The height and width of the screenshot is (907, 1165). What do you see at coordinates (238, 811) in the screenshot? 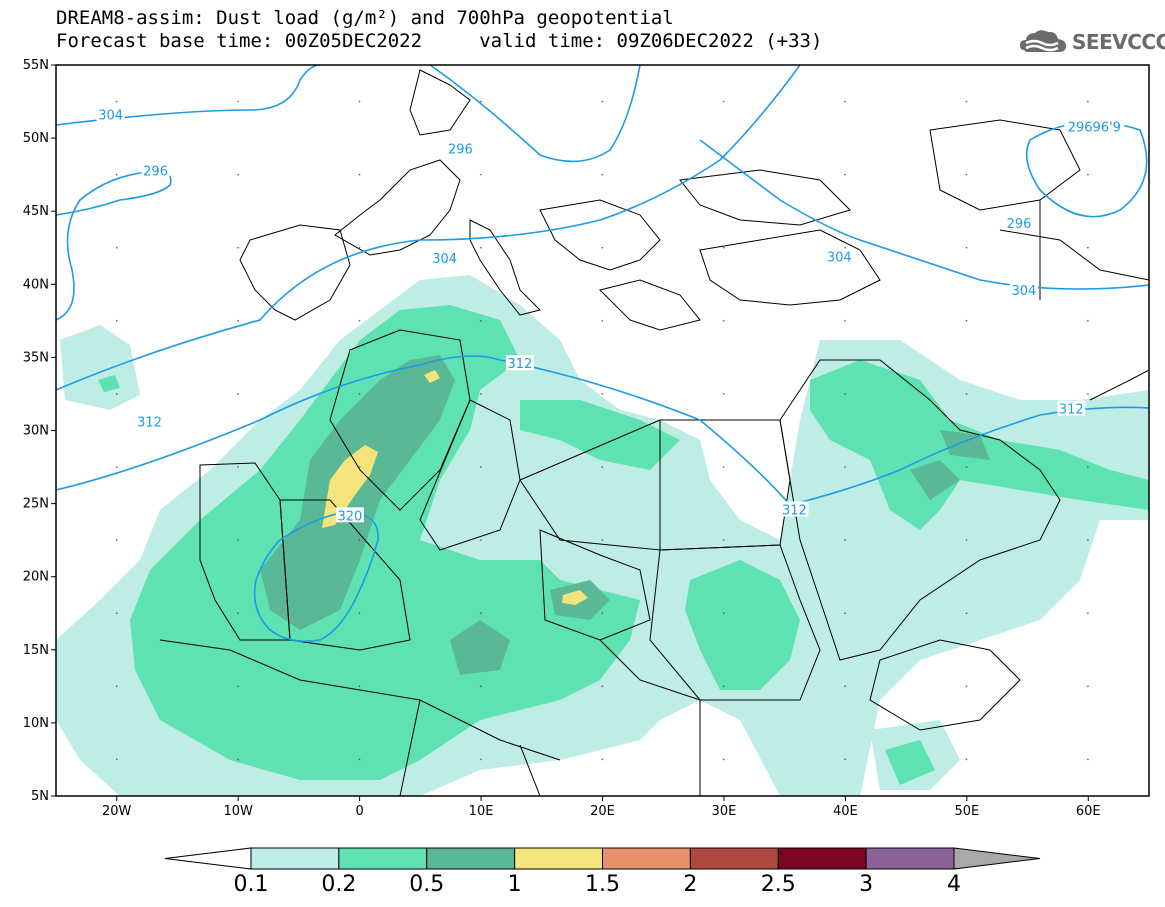
I see `lon-tick-label: 10W` at bounding box center [238, 811].